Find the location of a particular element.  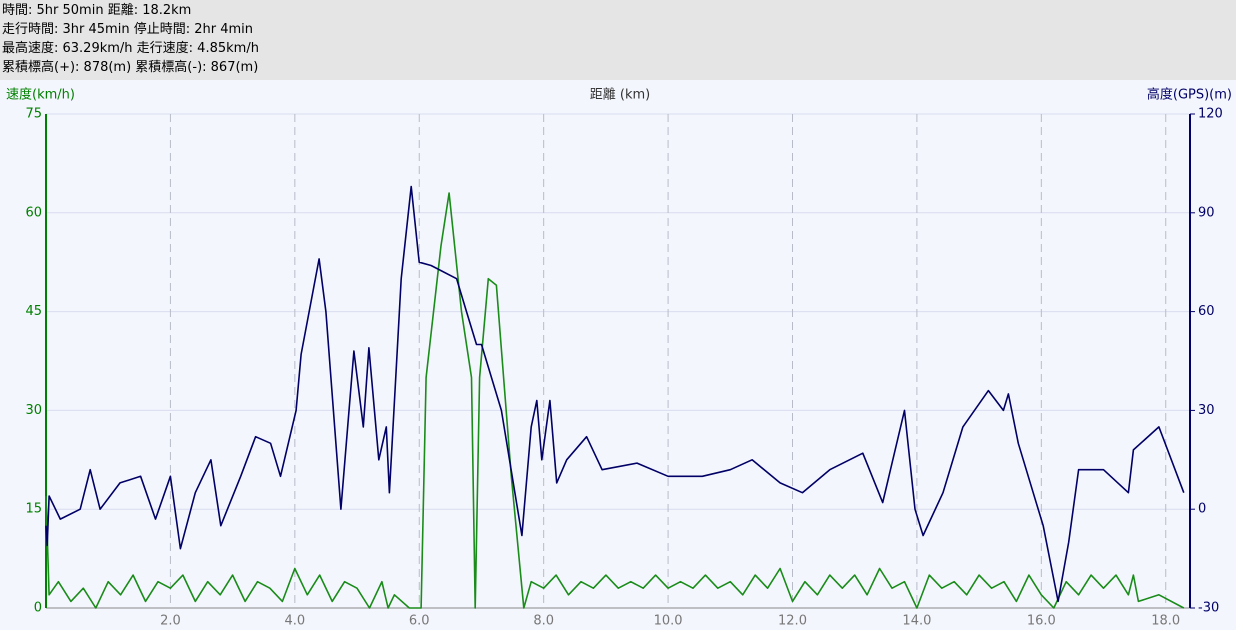

x-tick-label: 10.0 is located at coordinates (668, 621).